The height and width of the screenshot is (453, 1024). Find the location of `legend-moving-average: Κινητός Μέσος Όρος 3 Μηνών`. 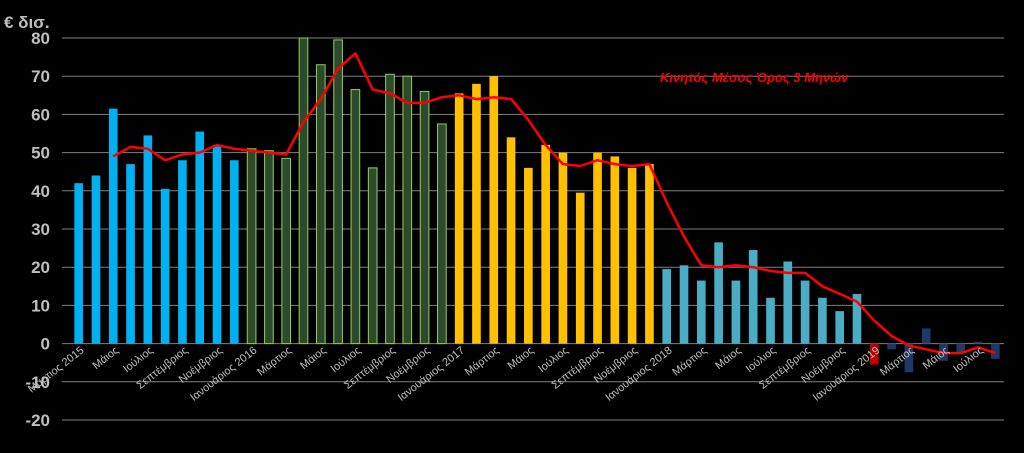

legend-moving-average: Κινητός Μέσος Όρος 3 Μηνών is located at coordinates (754, 77).